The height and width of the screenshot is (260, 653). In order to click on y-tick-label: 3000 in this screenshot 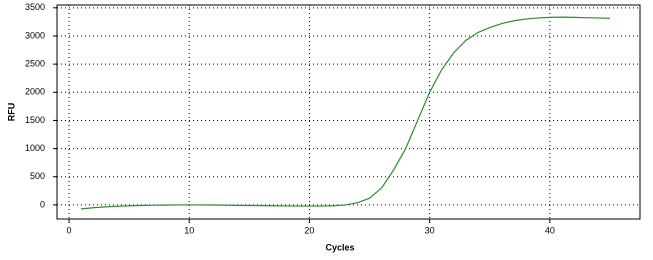, I will do `click(35, 35)`.